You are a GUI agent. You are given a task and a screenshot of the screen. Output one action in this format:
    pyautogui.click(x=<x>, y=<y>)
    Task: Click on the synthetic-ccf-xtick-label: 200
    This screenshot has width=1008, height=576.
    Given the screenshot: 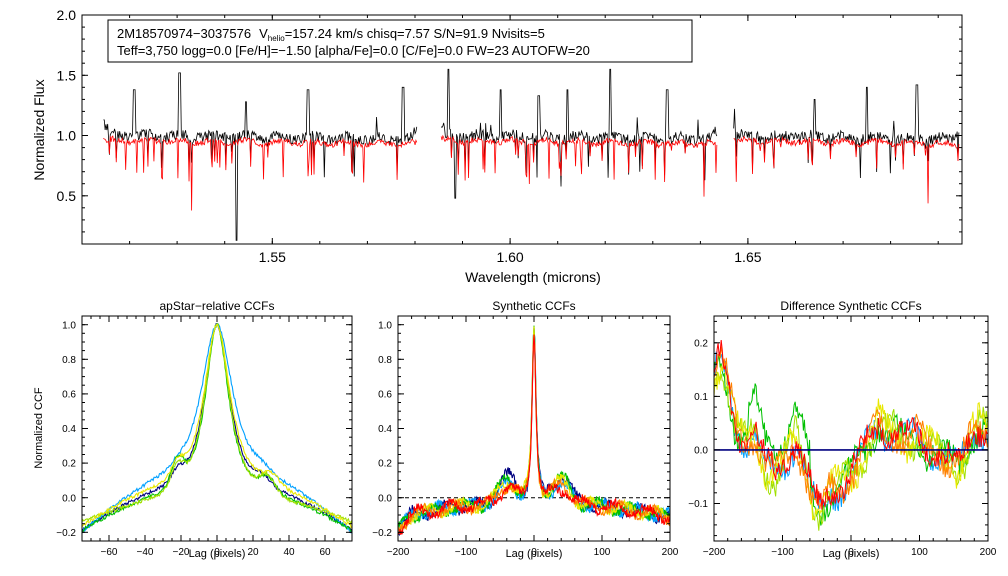 What is the action you would take?
    pyautogui.click(x=670, y=552)
    